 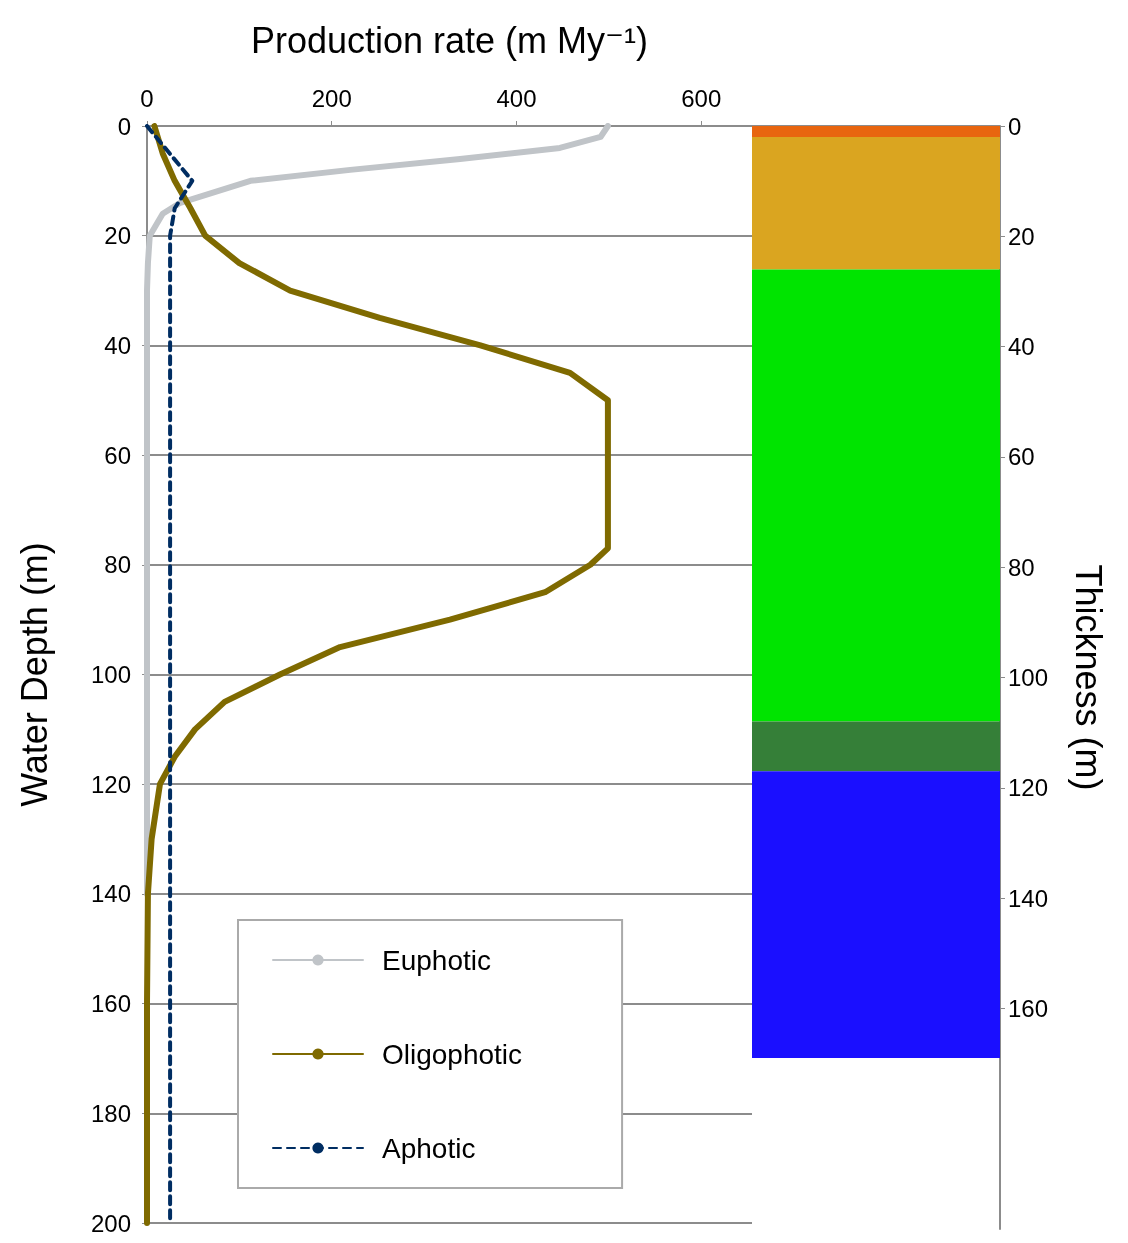 I want to click on x-tick-label: 600, so click(x=701, y=98).